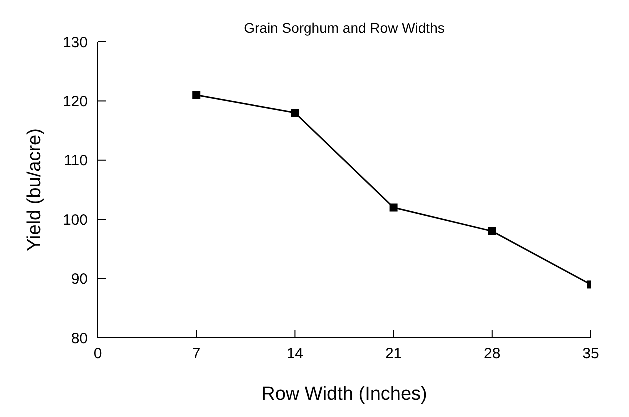  What do you see at coordinates (492, 354) in the screenshot?
I see `x-tick-label: 28` at bounding box center [492, 354].